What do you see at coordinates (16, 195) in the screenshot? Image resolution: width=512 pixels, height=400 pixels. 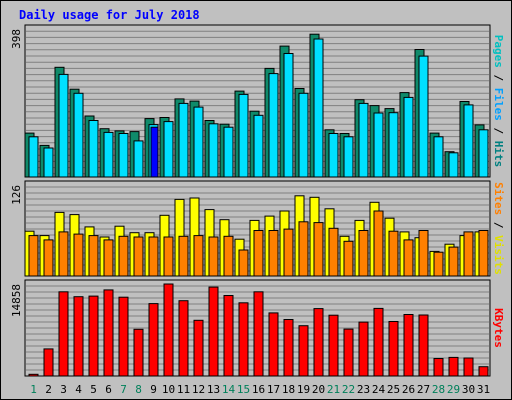 I see `y-max-label: 126` at bounding box center [16, 195].